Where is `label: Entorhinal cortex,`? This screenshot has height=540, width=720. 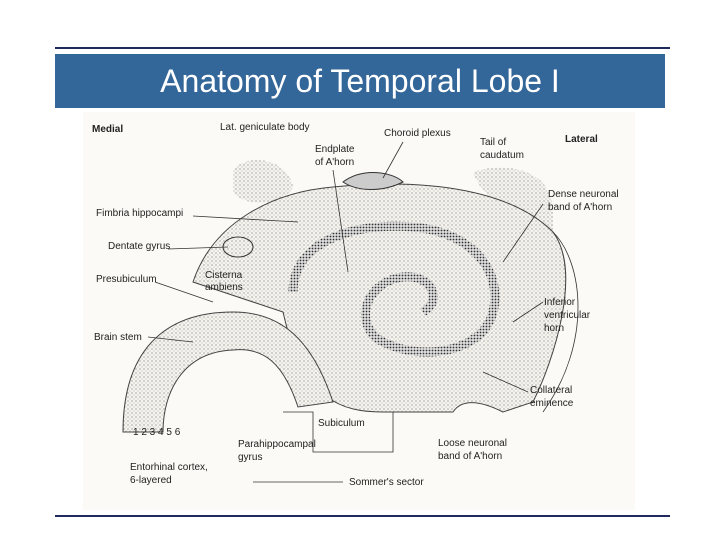 label: Entorhinal cortex, is located at coordinates (169, 467).